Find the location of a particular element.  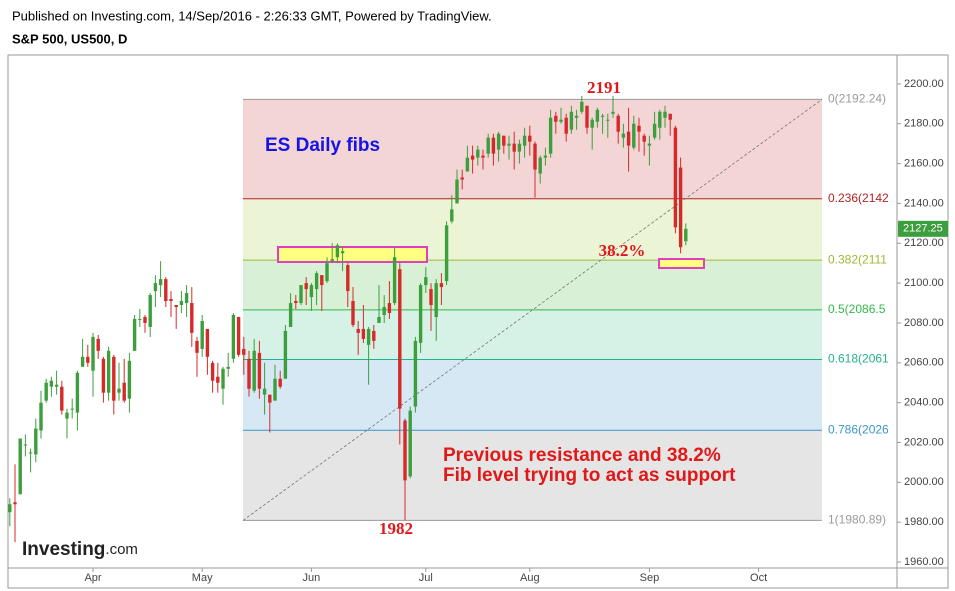

y-tick-label: 2000.00 is located at coordinates (924, 482).